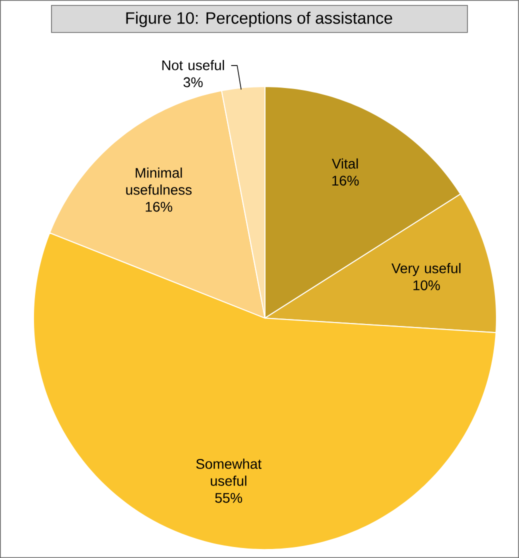 This screenshot has height=558, width=519. What do you see at coordinates (345, 163) in the screenshot?
I see `slice-label: Vital` at bounding box center [345, 163].